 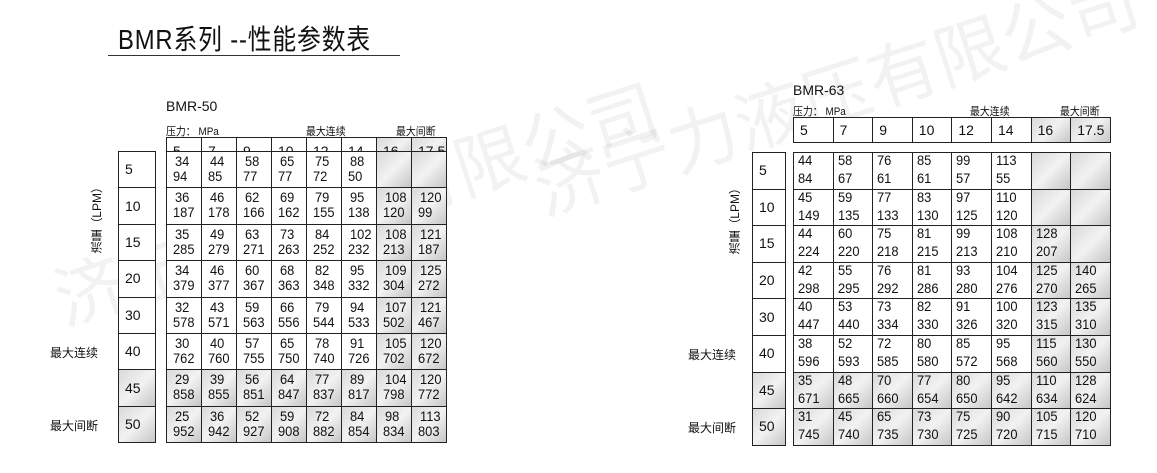 I want to click on data-cell: 91 326, so click(x=971, y=317).